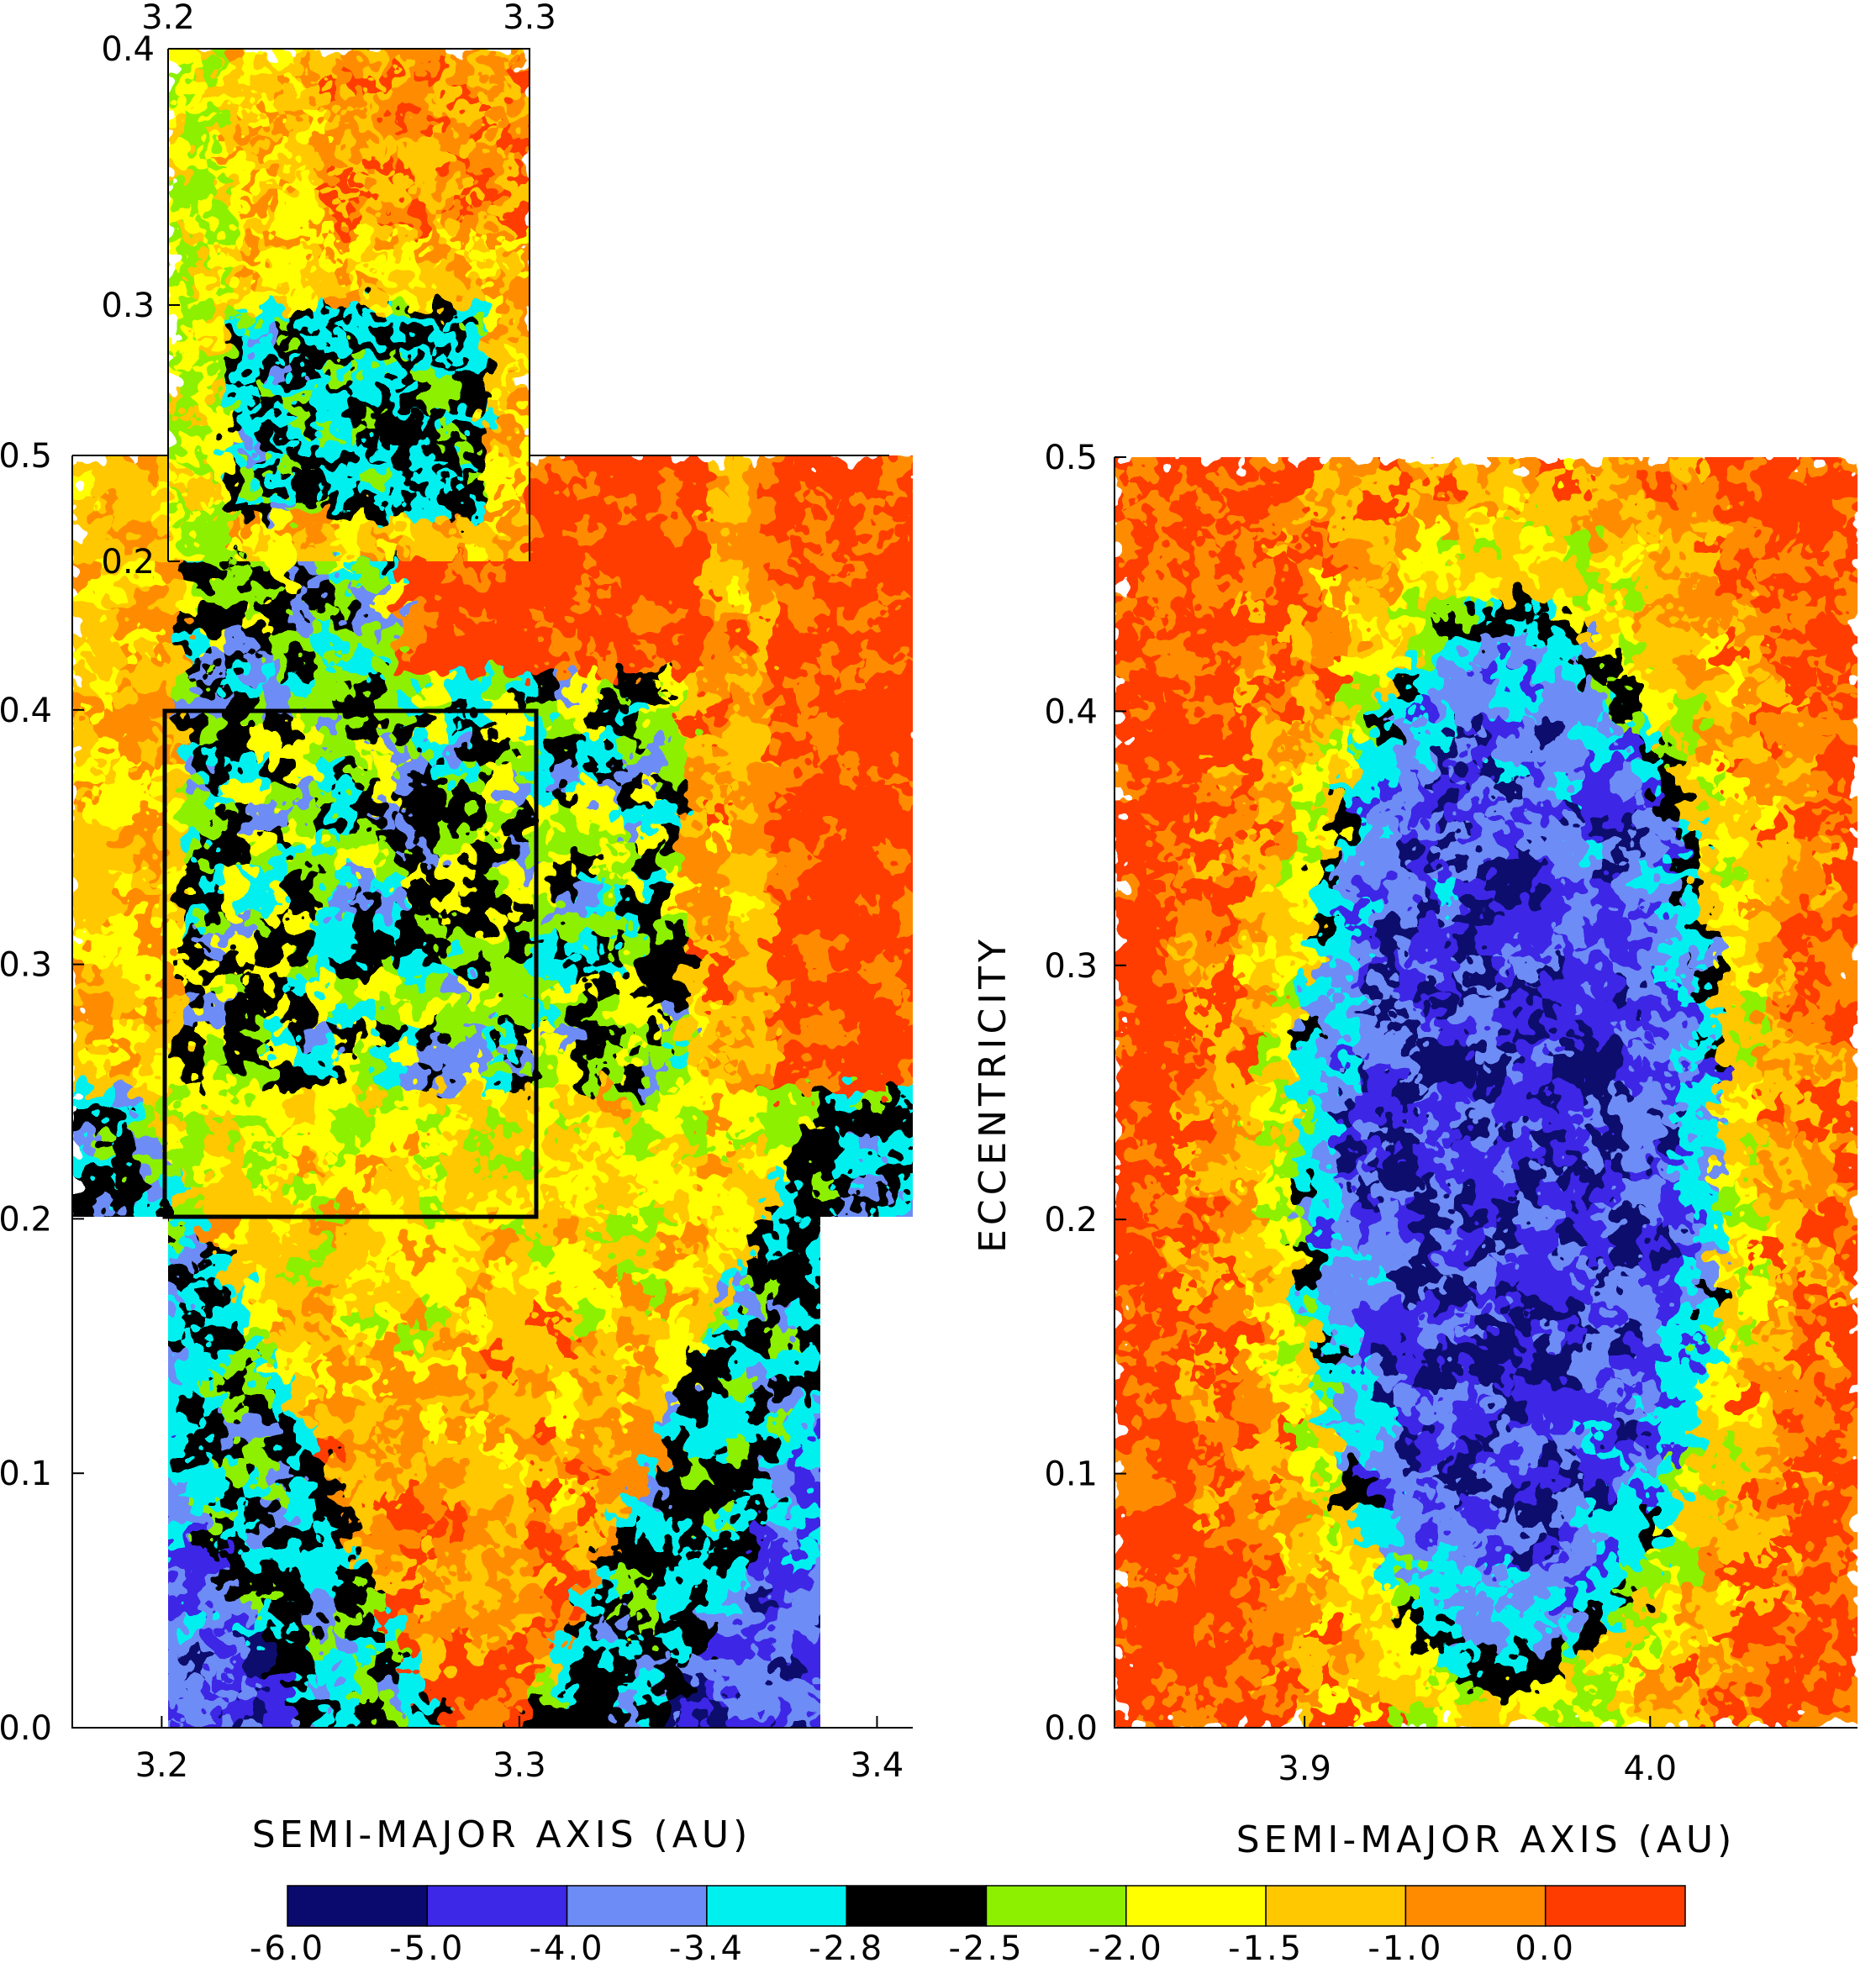 The height and width of the screenshot is (1963, 1876). Describe the element at coordinates (1486, 1839) in the screenshot. I see `right-x-axis-title: SEMI-MAJOR AXIS (AU)` at that location.